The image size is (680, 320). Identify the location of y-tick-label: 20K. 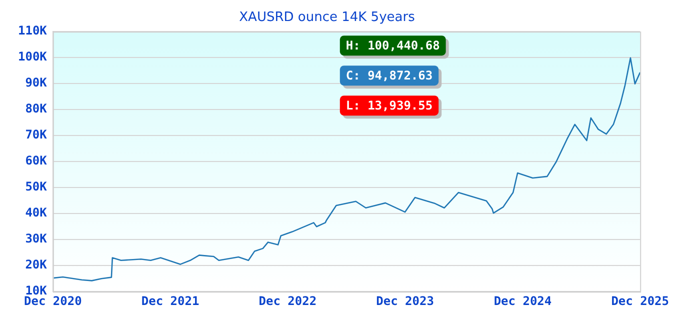
(36, 265).